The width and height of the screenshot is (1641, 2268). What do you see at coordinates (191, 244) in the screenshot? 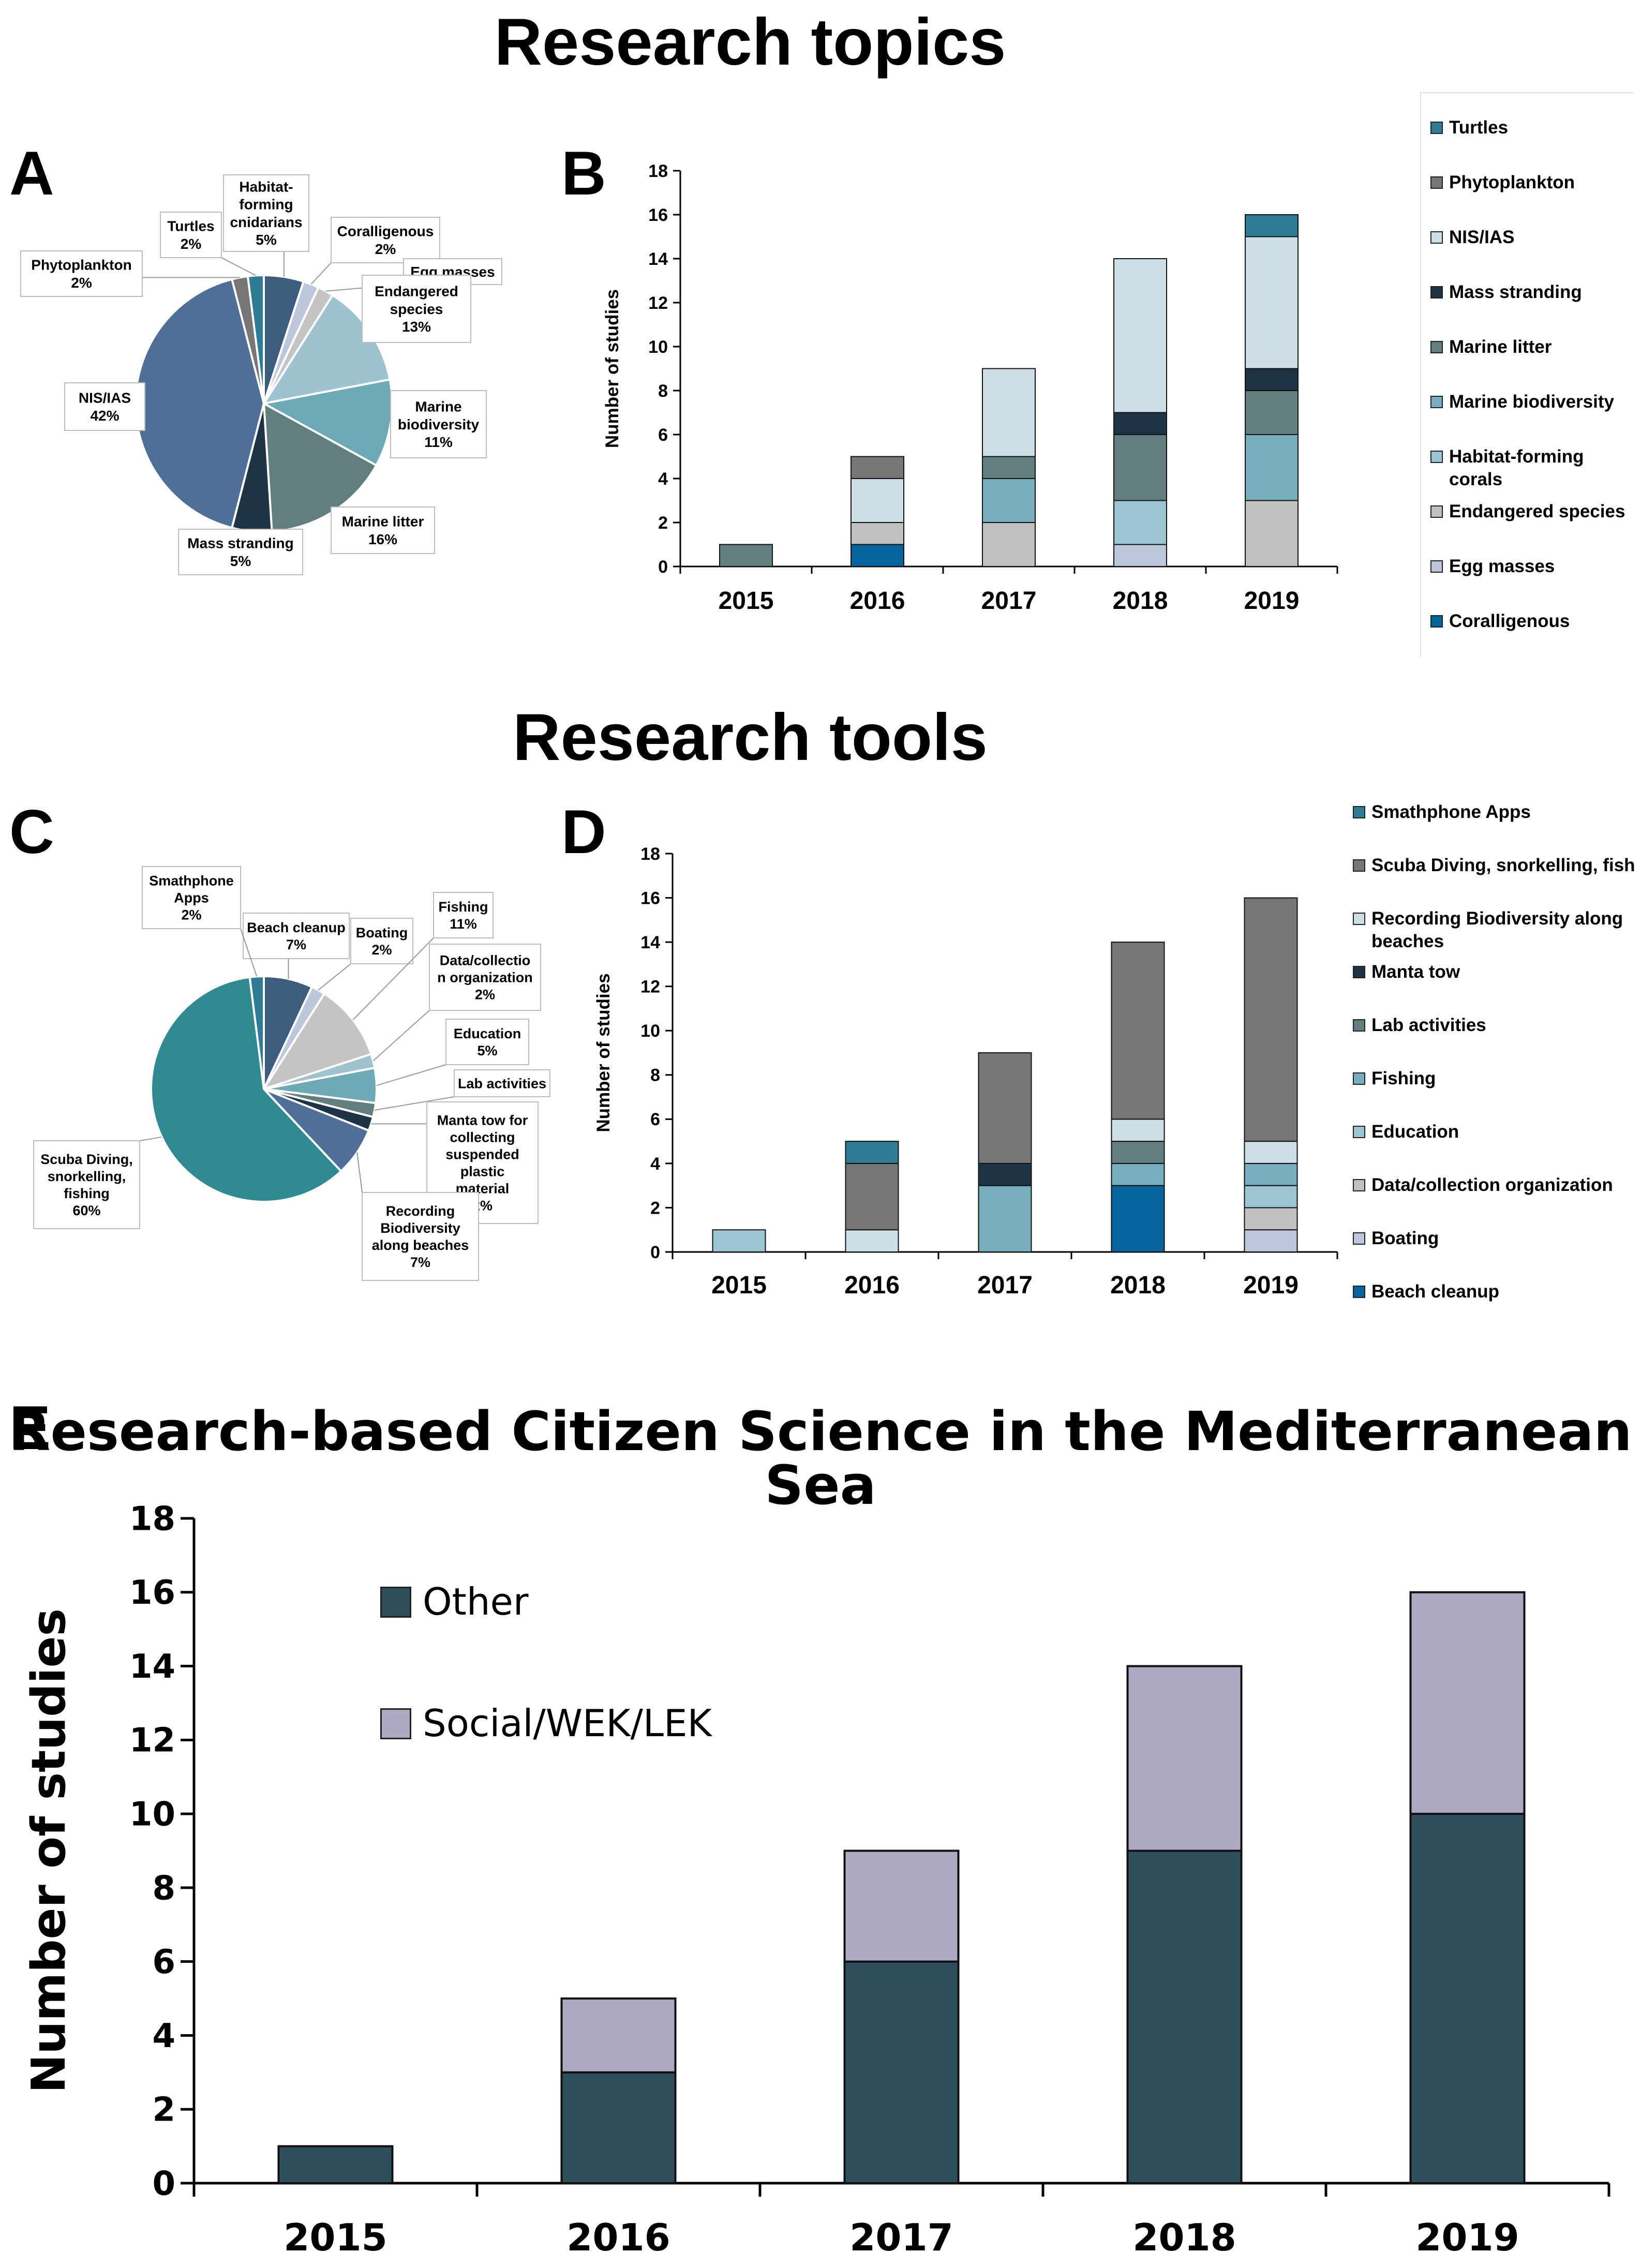
I see `pie-label-turtles: 2%` at bounding box center [191, 244].